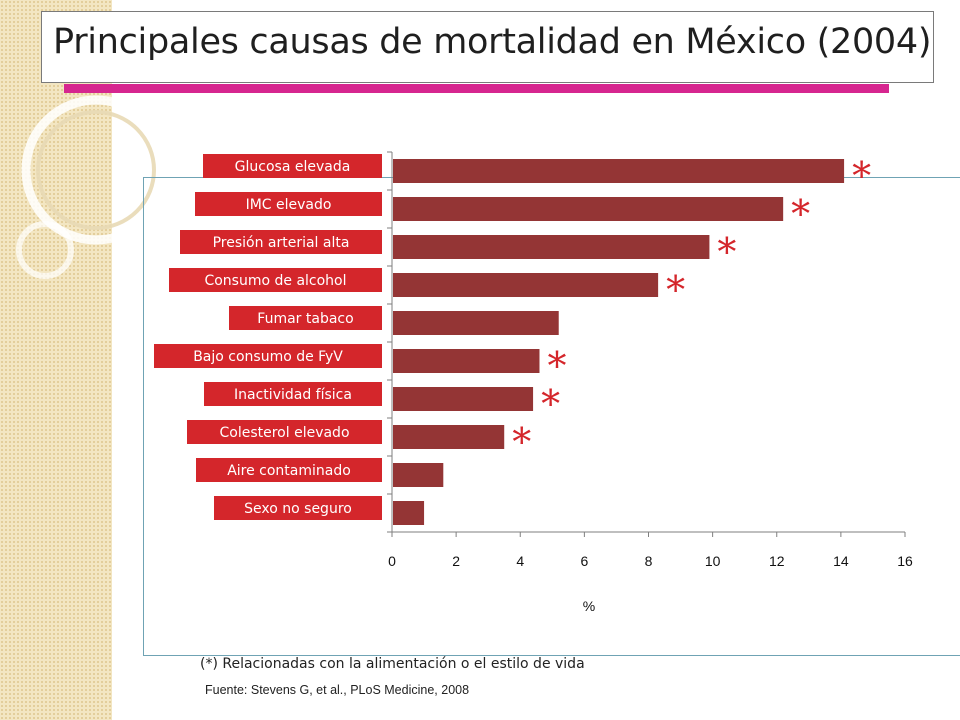  I want to click on category-label: IMC elevado, so click(289, 205).